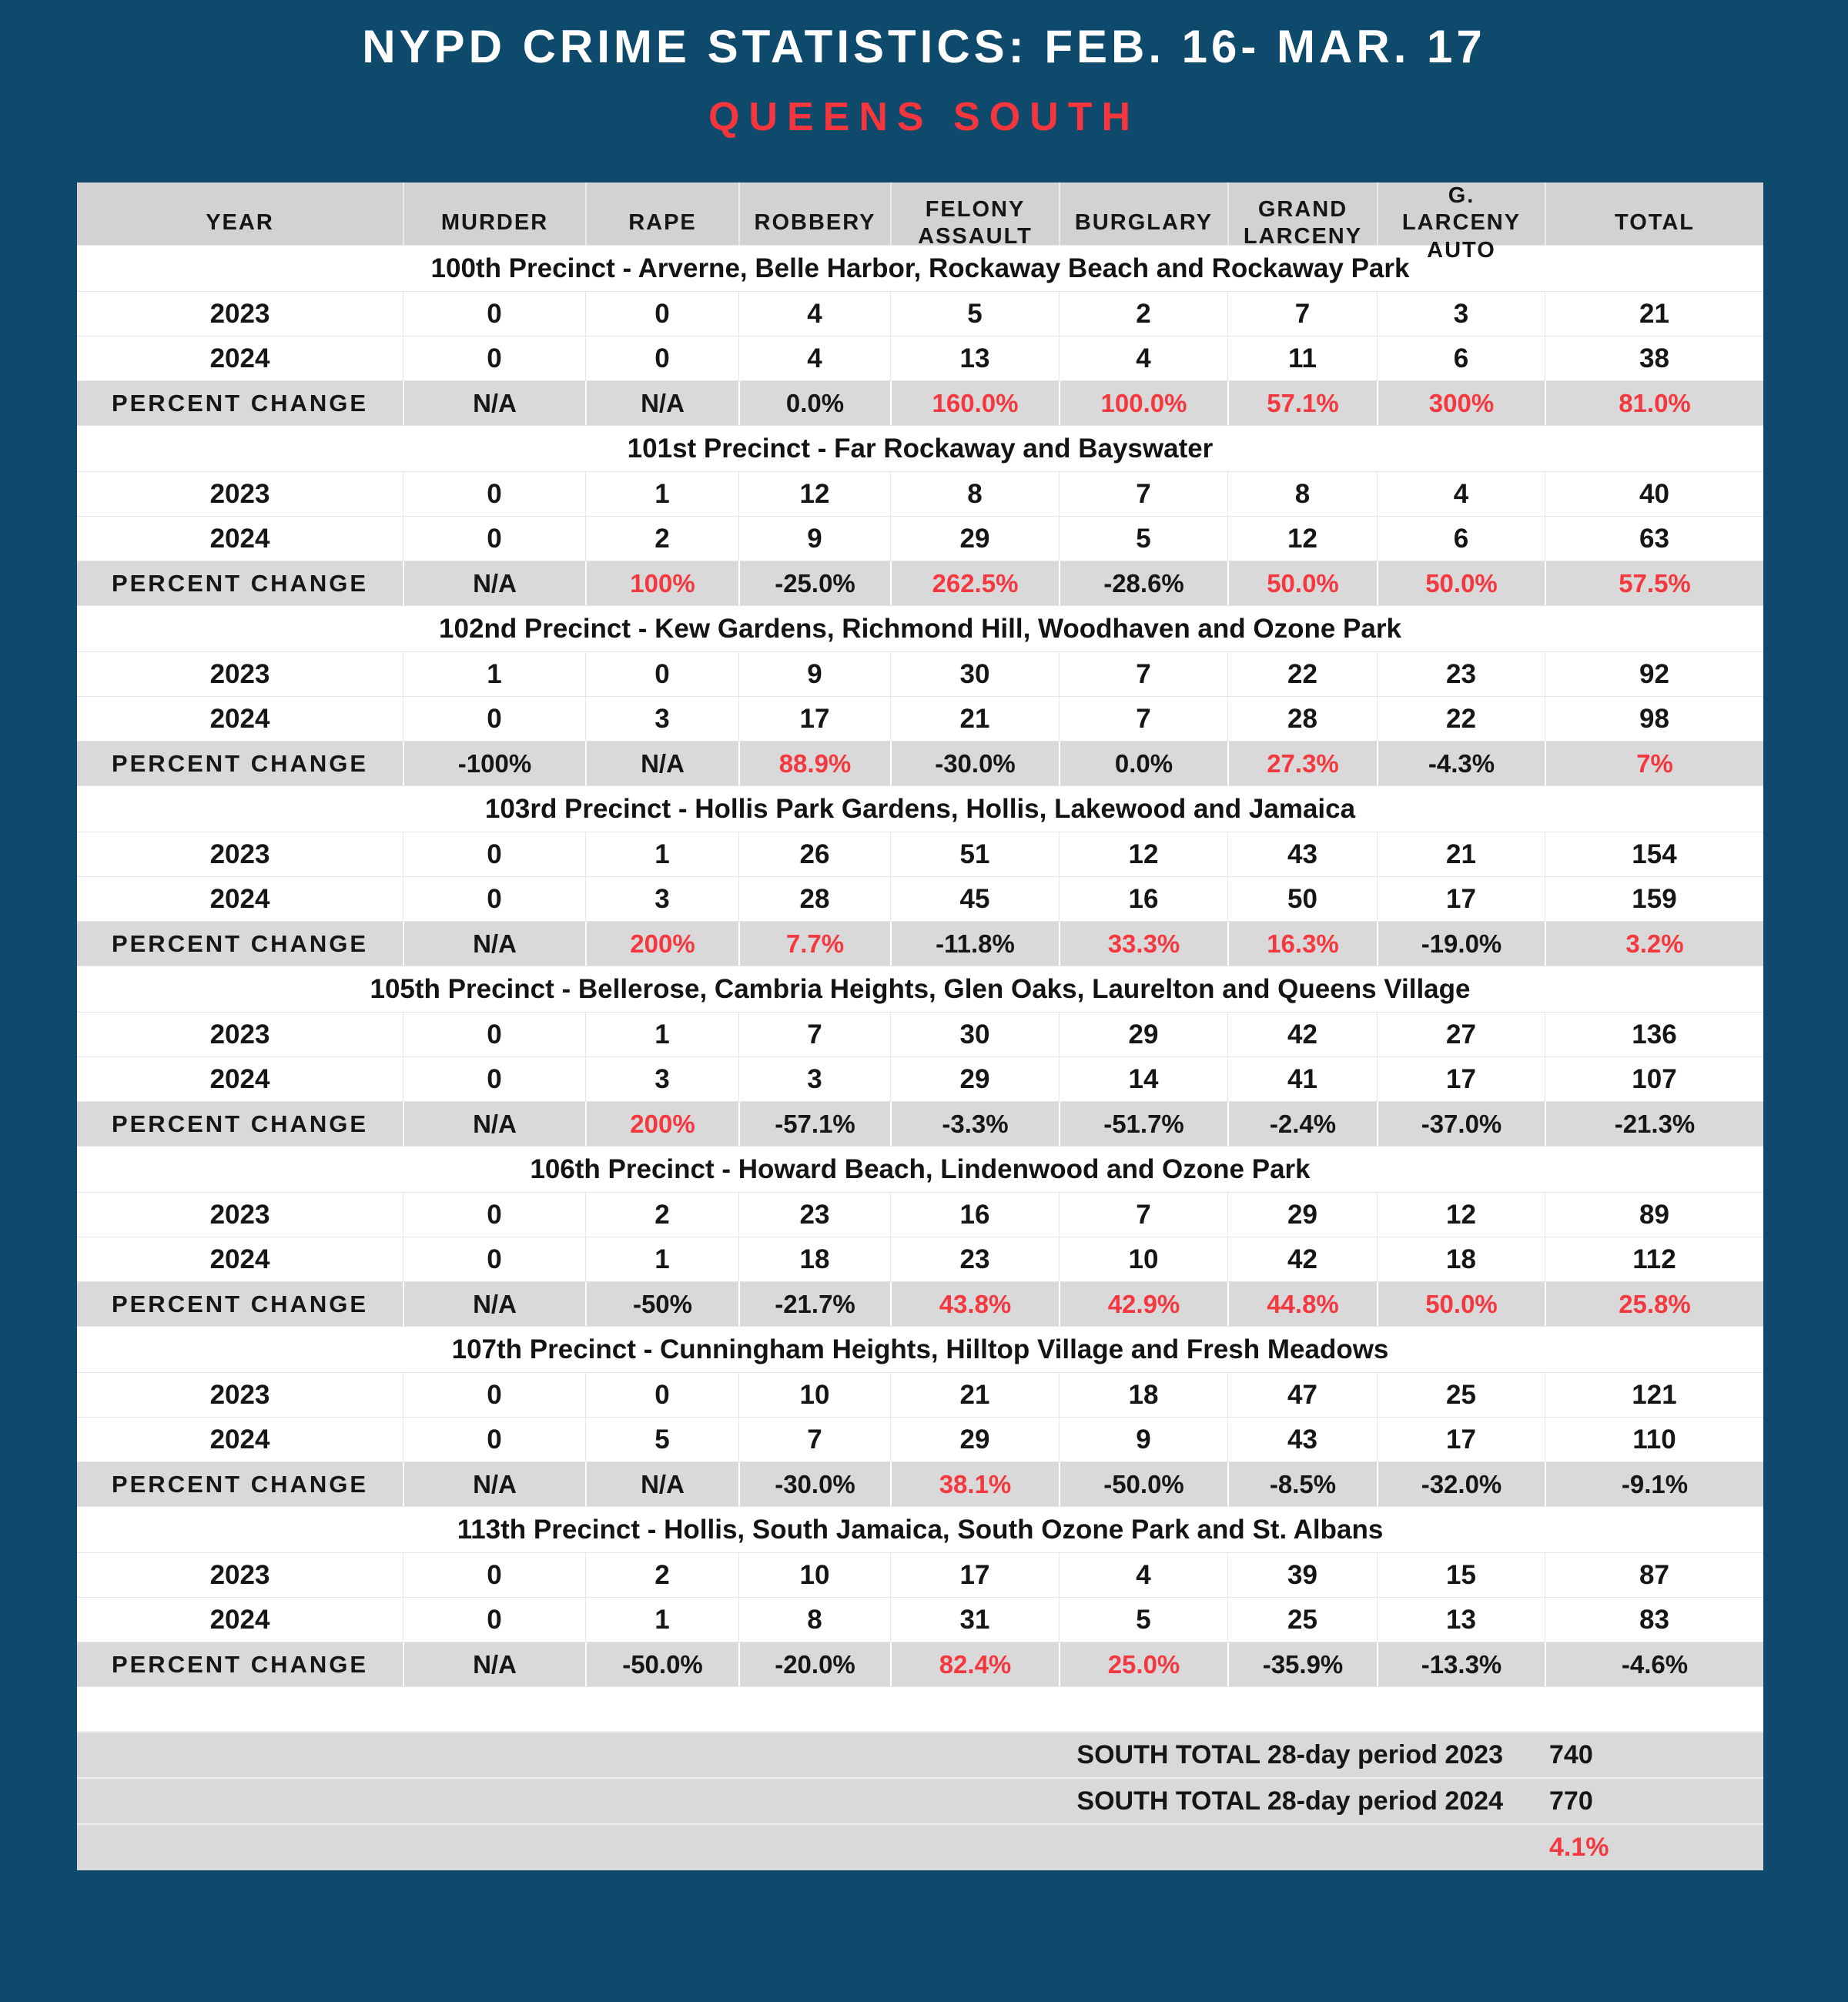 The image size is (1848, 2002). What do you see at coordinates (661, 1215) in the screenshot?
I see `value-cell: 2` at bounding box center [661, 1215].